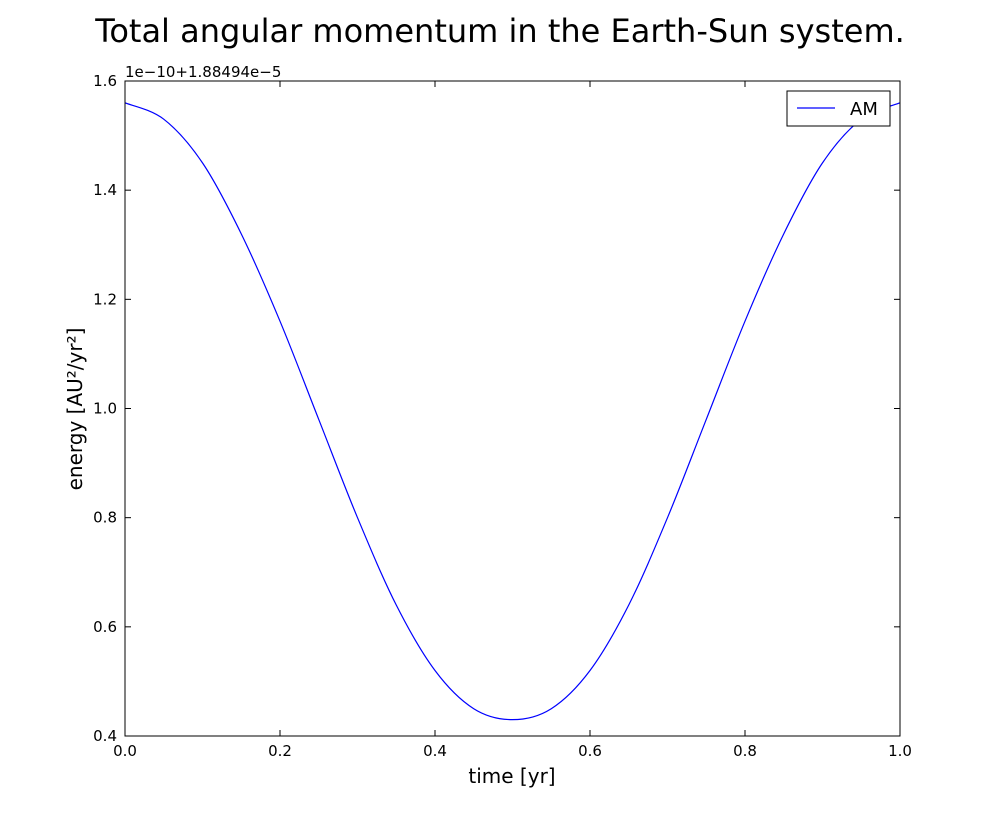 The height and width of the screenshot is (818, 1000). Describe the element at coordinates (105, 190) in the screenshot. I see `y-tick-label-5: 1.4` at that location.